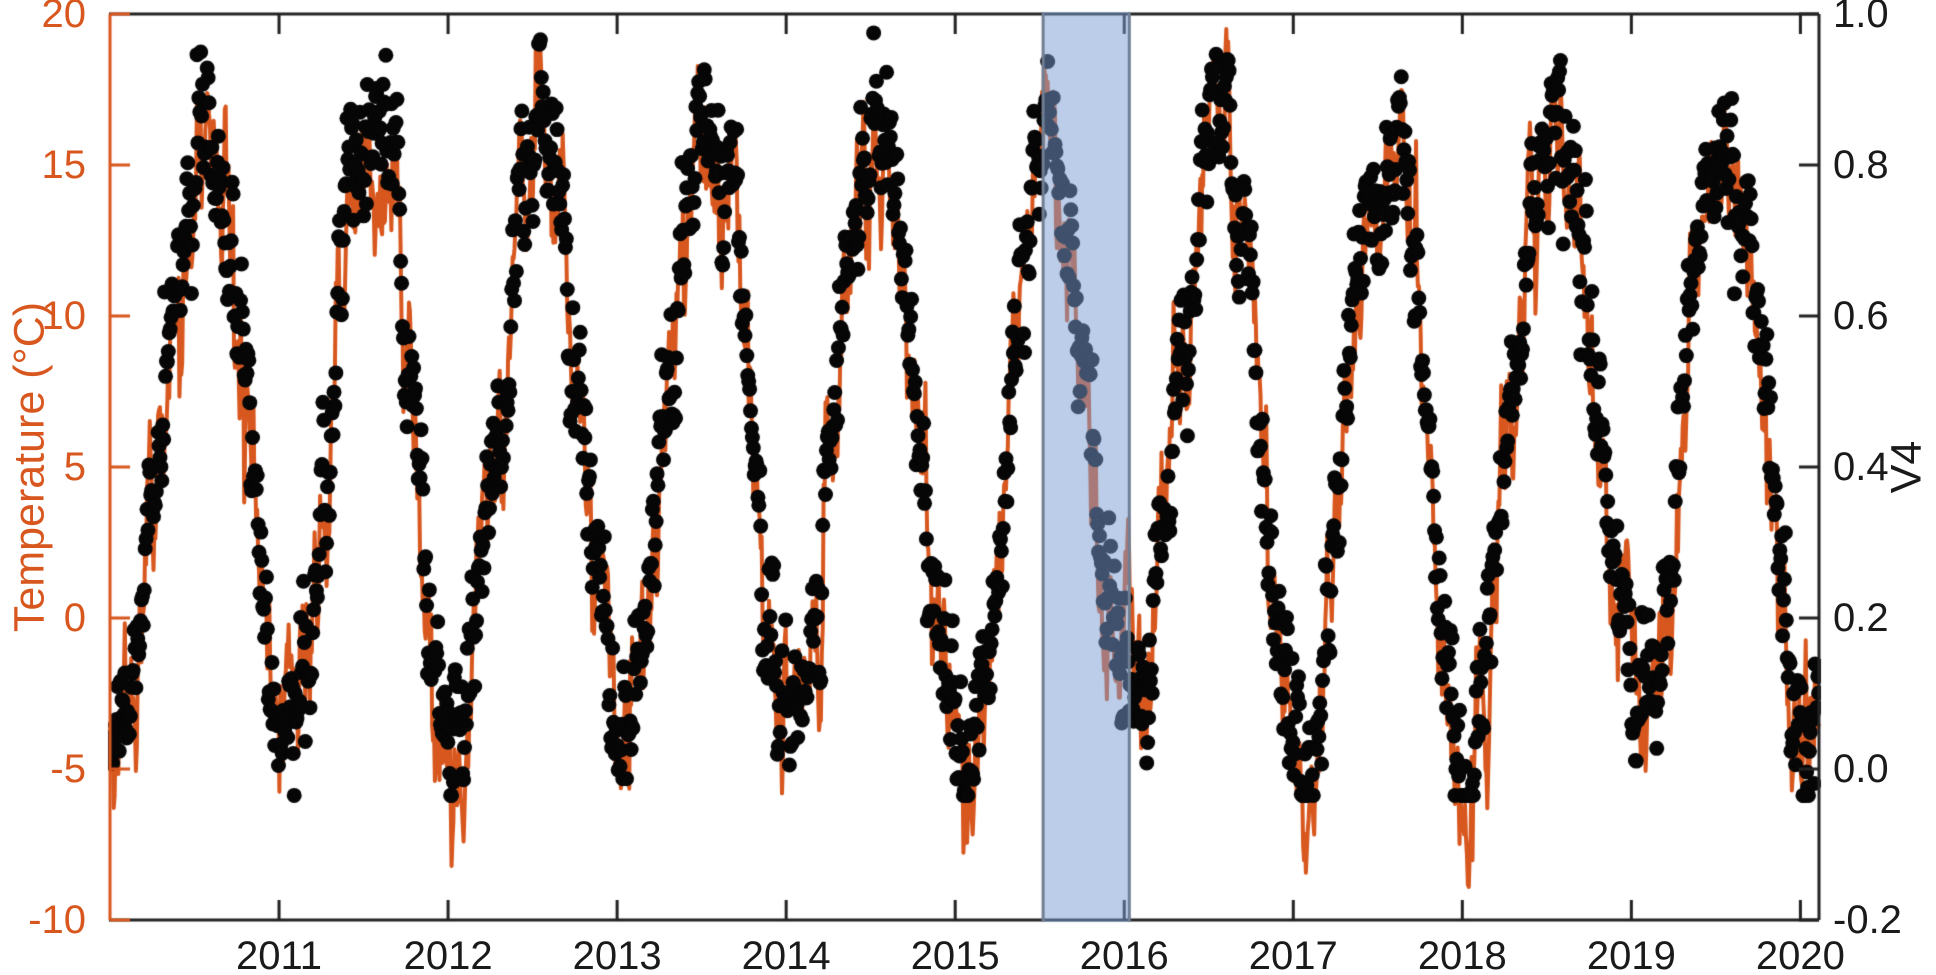 This screenshot has height=975, width=1936. What do you see at coordinates (64, 165) in the screenshot?
I see `left-axis-tick-label: 15` at bounding box center [64, 165].